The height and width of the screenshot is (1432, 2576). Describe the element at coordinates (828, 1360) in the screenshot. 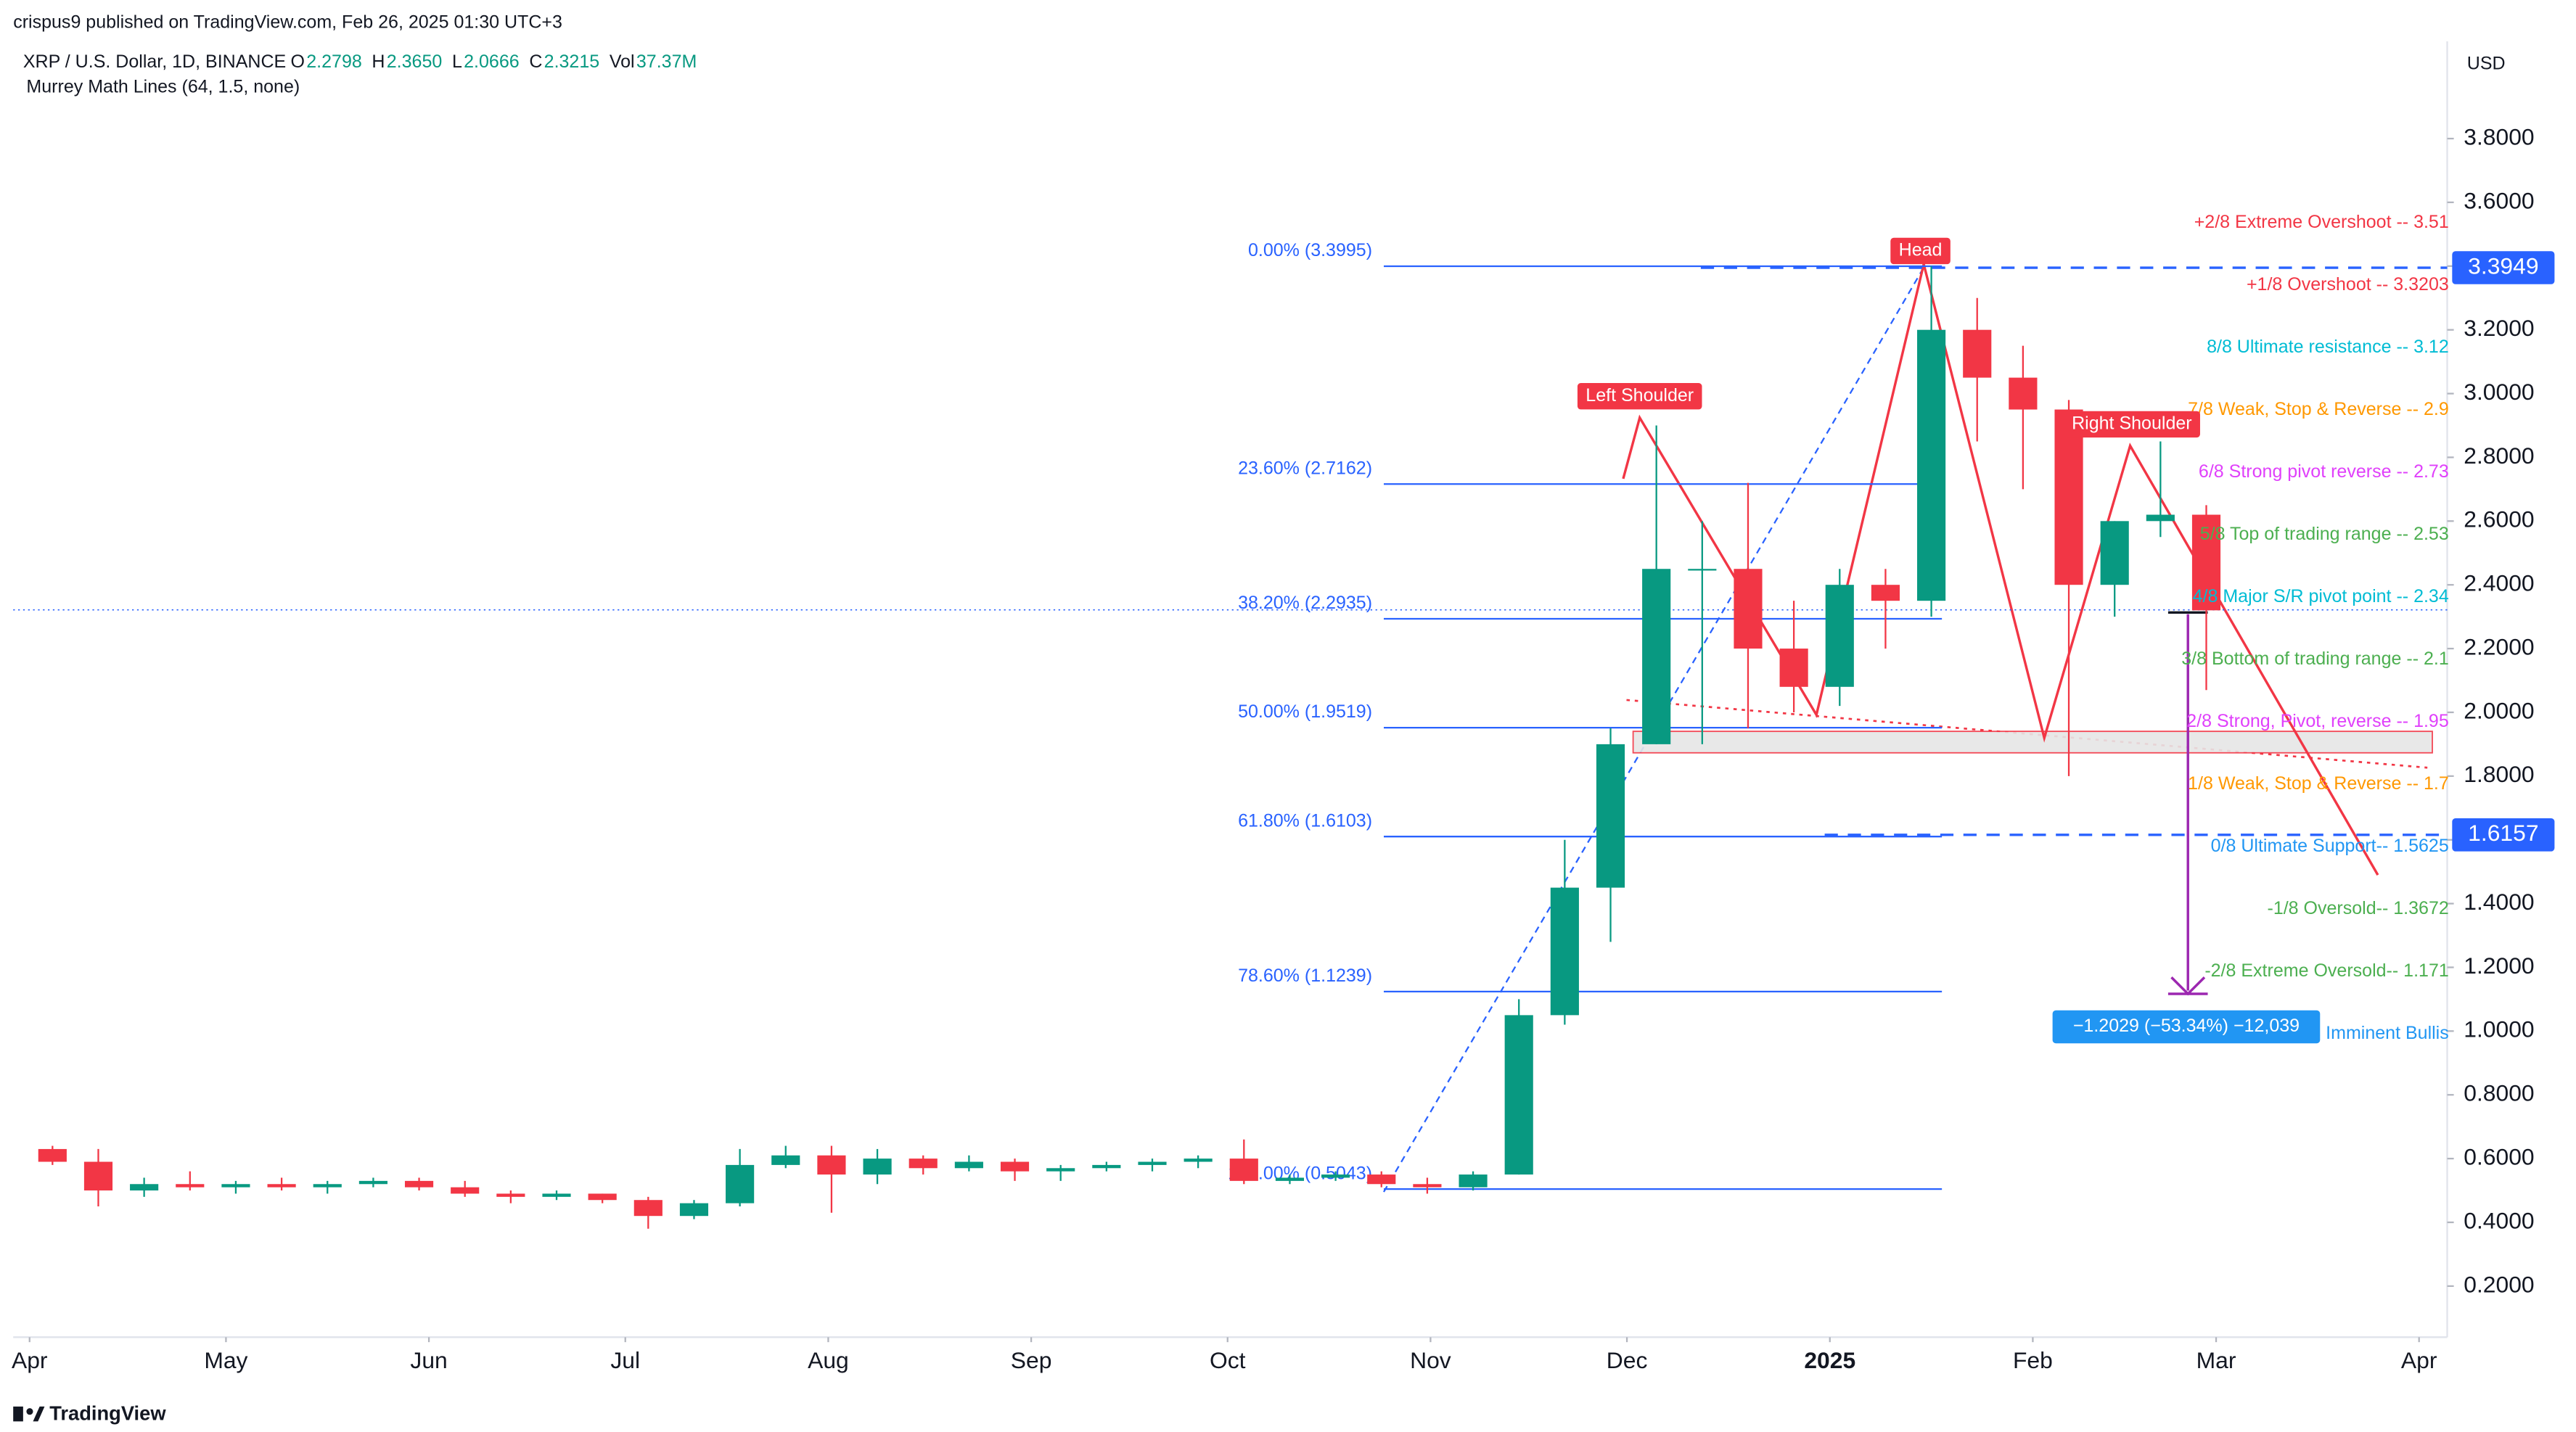

I see `x-tick-label: Aug` at that location.